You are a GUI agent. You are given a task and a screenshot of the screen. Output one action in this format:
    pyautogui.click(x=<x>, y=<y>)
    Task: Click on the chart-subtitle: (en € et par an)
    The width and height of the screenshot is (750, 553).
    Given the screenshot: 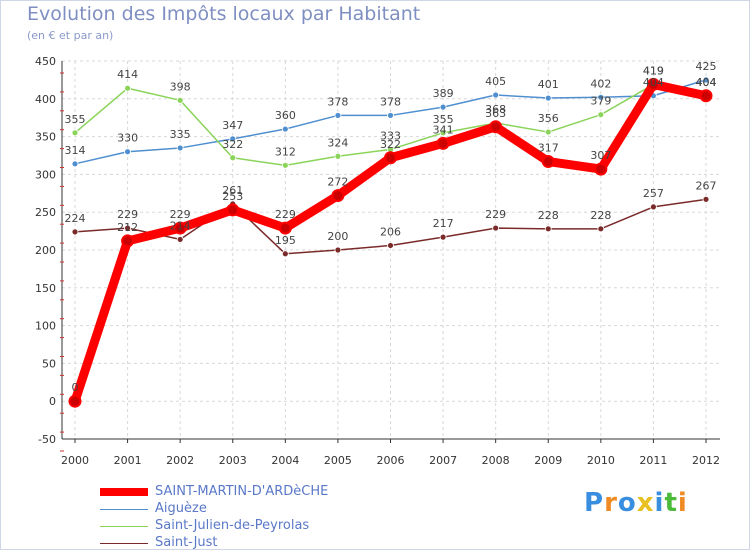 What is the action you would take?
    pyautogui.click(x=70, y=35)
    